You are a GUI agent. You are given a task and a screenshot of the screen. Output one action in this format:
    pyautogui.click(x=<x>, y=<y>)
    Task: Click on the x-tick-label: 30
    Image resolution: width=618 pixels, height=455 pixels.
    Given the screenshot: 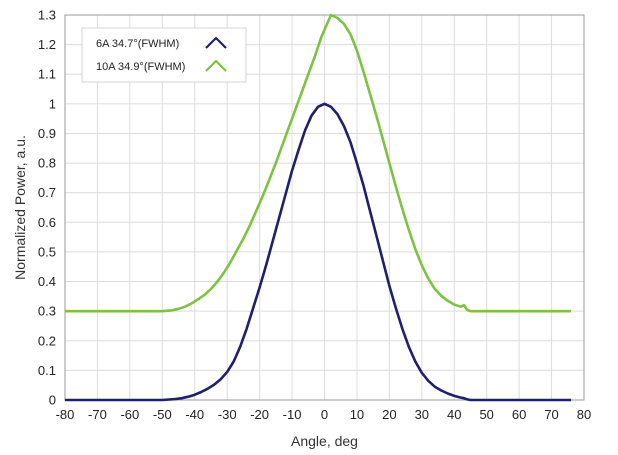 What is the action you would take?
    pyautogui.click(x=422, y=414)
    